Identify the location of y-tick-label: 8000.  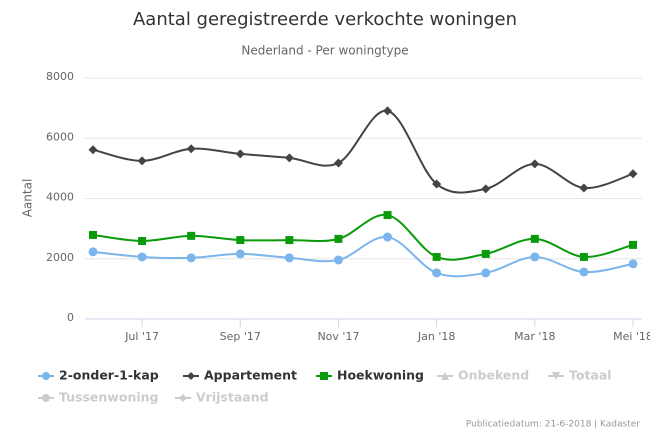
(60, 76).